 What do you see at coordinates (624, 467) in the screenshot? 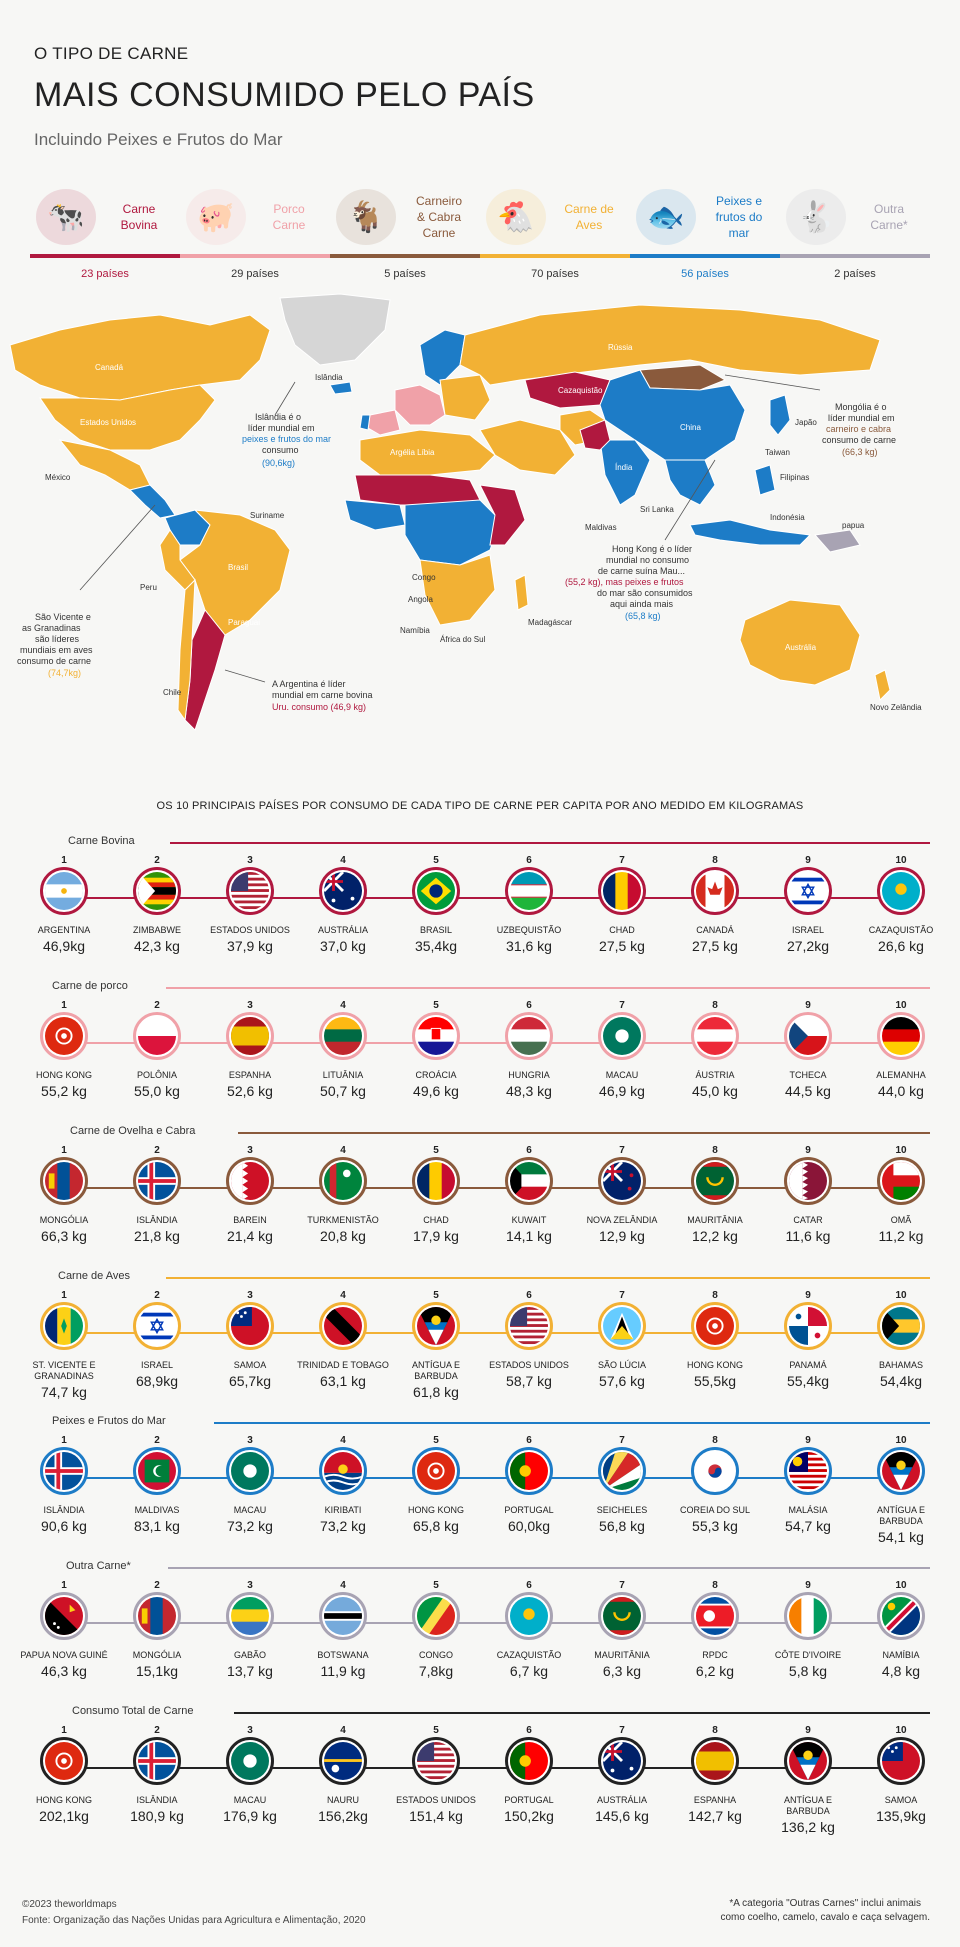
I see `map-label-india: Índia` at bounding box center [624, 467].